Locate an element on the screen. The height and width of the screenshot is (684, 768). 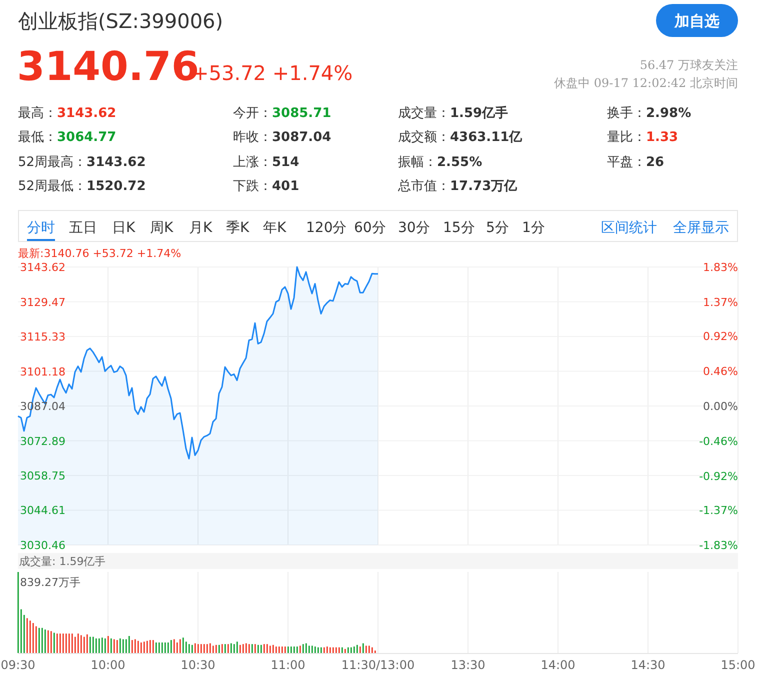
y-tick-label: 3143.62 is located at coordinates (43, 267).